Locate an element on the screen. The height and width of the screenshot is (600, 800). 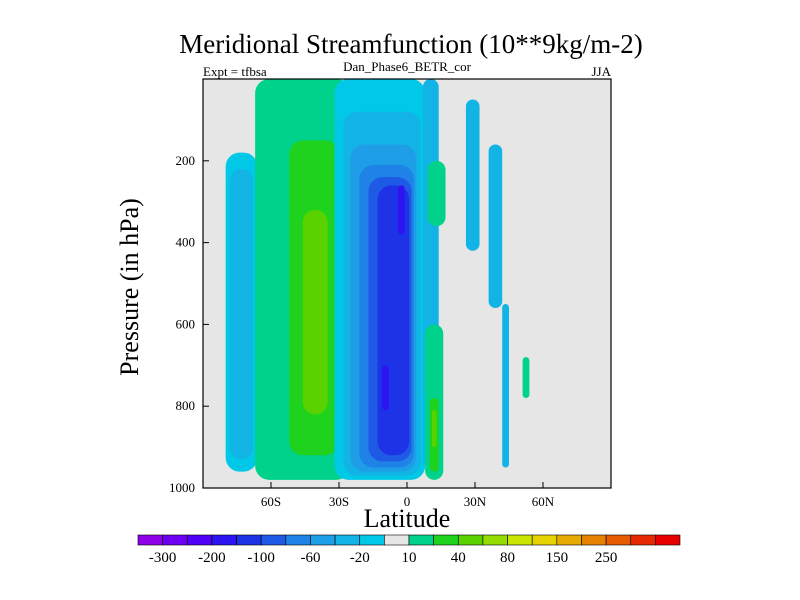
x-tick-label: 60S is located at coordinates (271, 501).